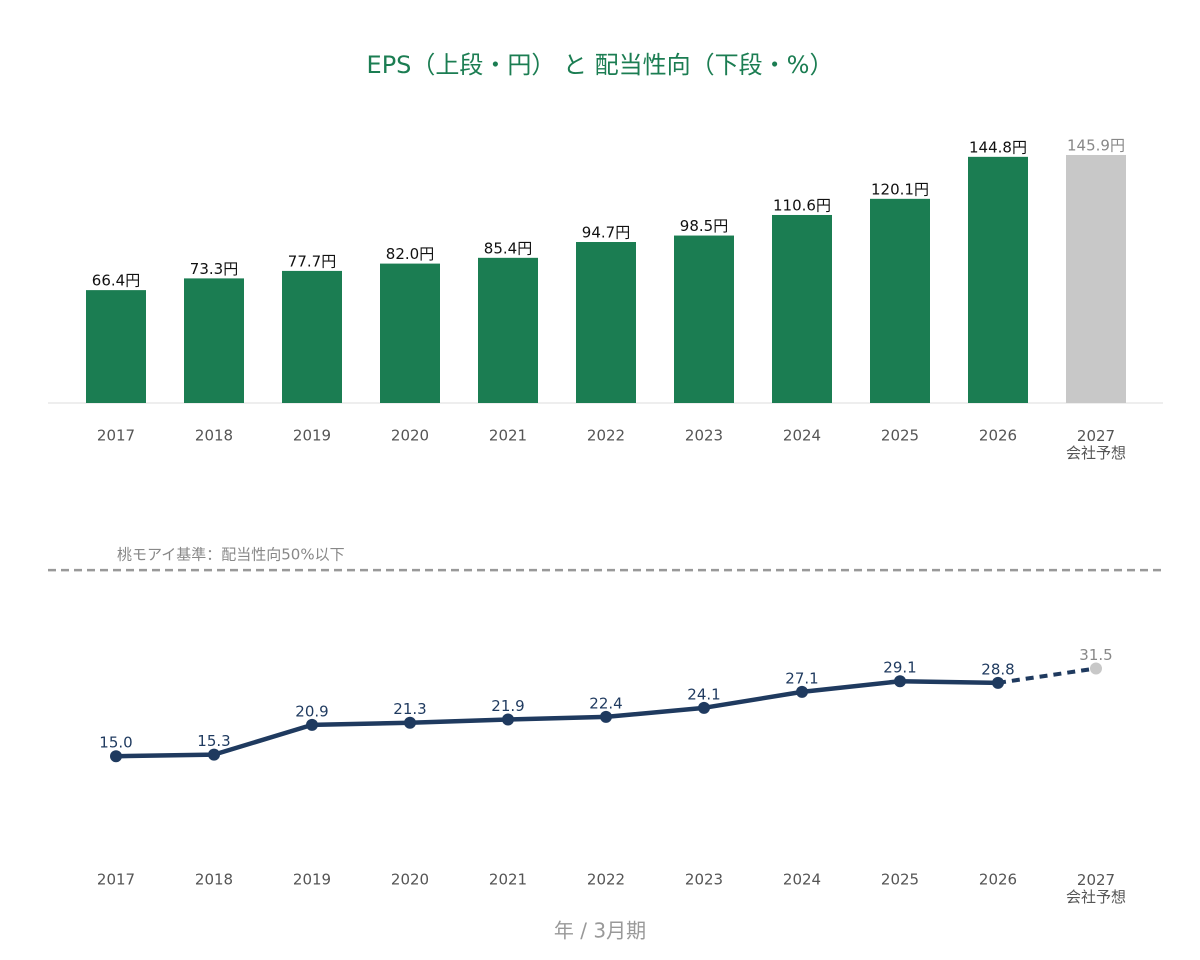  I want to click on reference-label: 桃モアイ基準：配当性向50%以下, so click(231, 555).